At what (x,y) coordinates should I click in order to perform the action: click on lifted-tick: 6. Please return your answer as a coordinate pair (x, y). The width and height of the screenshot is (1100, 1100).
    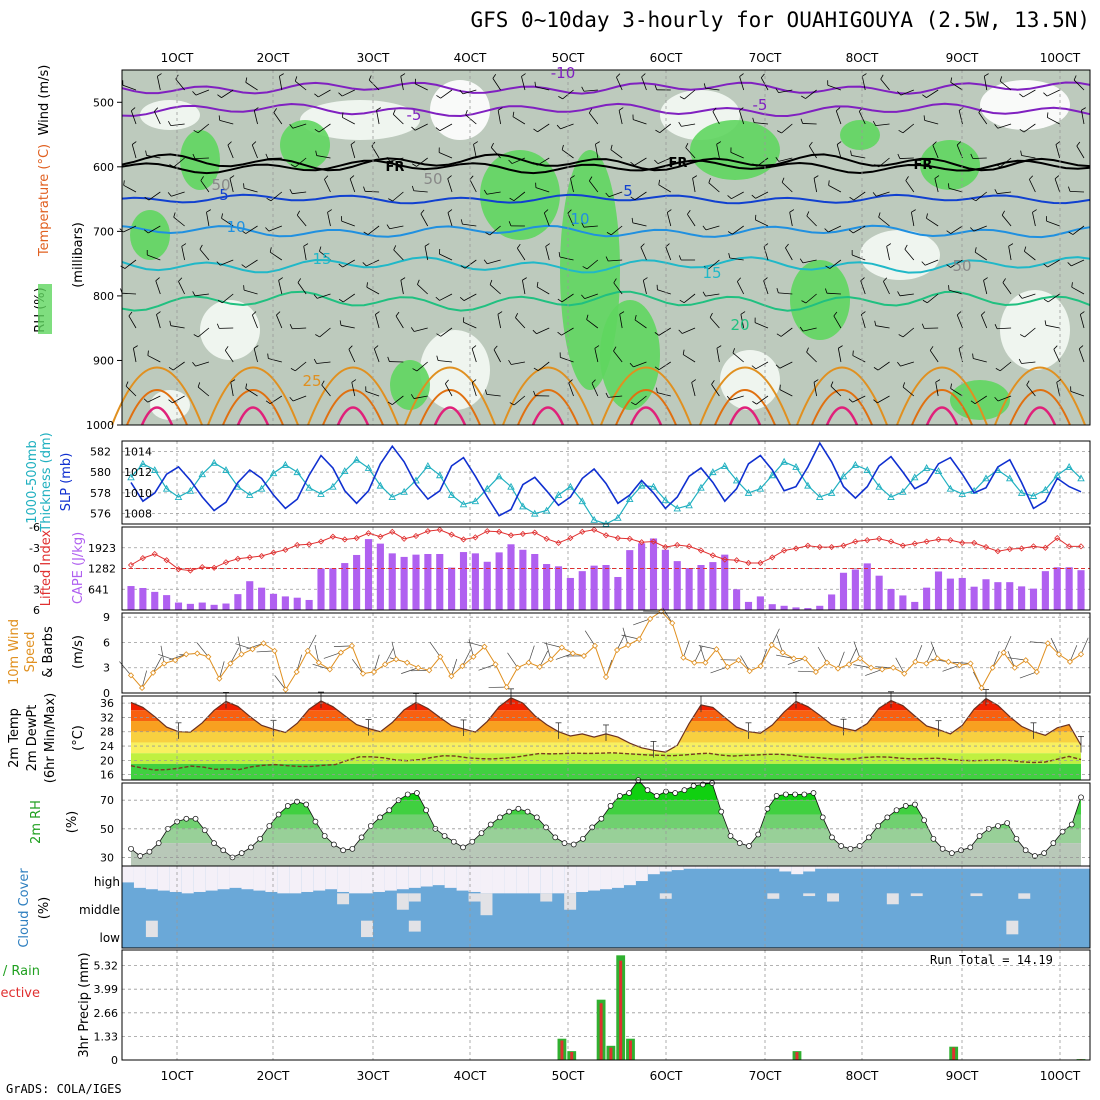
    Looking at the image, I should click on (36, 610).